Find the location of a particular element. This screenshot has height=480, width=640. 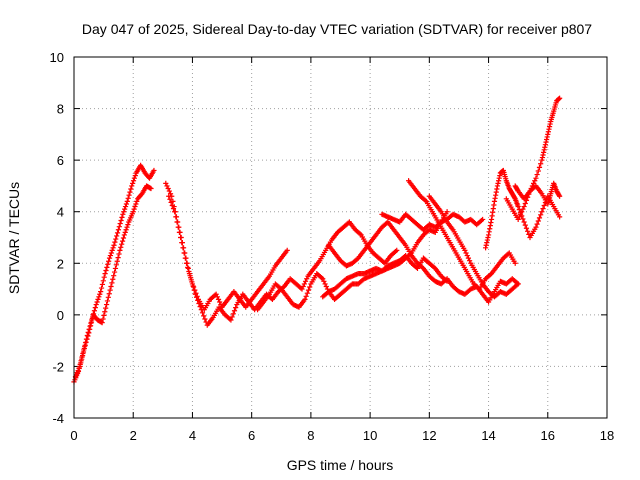

x-tick-label: 2 is located at coordinates (133, 435).